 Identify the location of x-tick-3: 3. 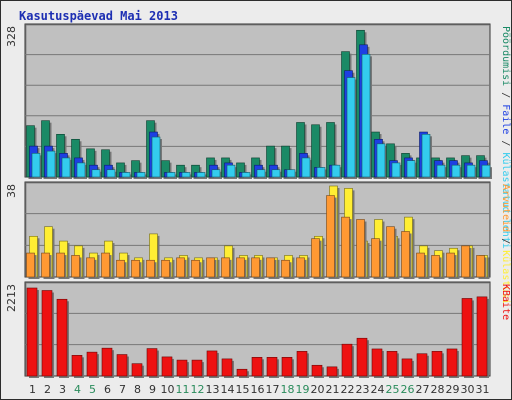
(62, 389).